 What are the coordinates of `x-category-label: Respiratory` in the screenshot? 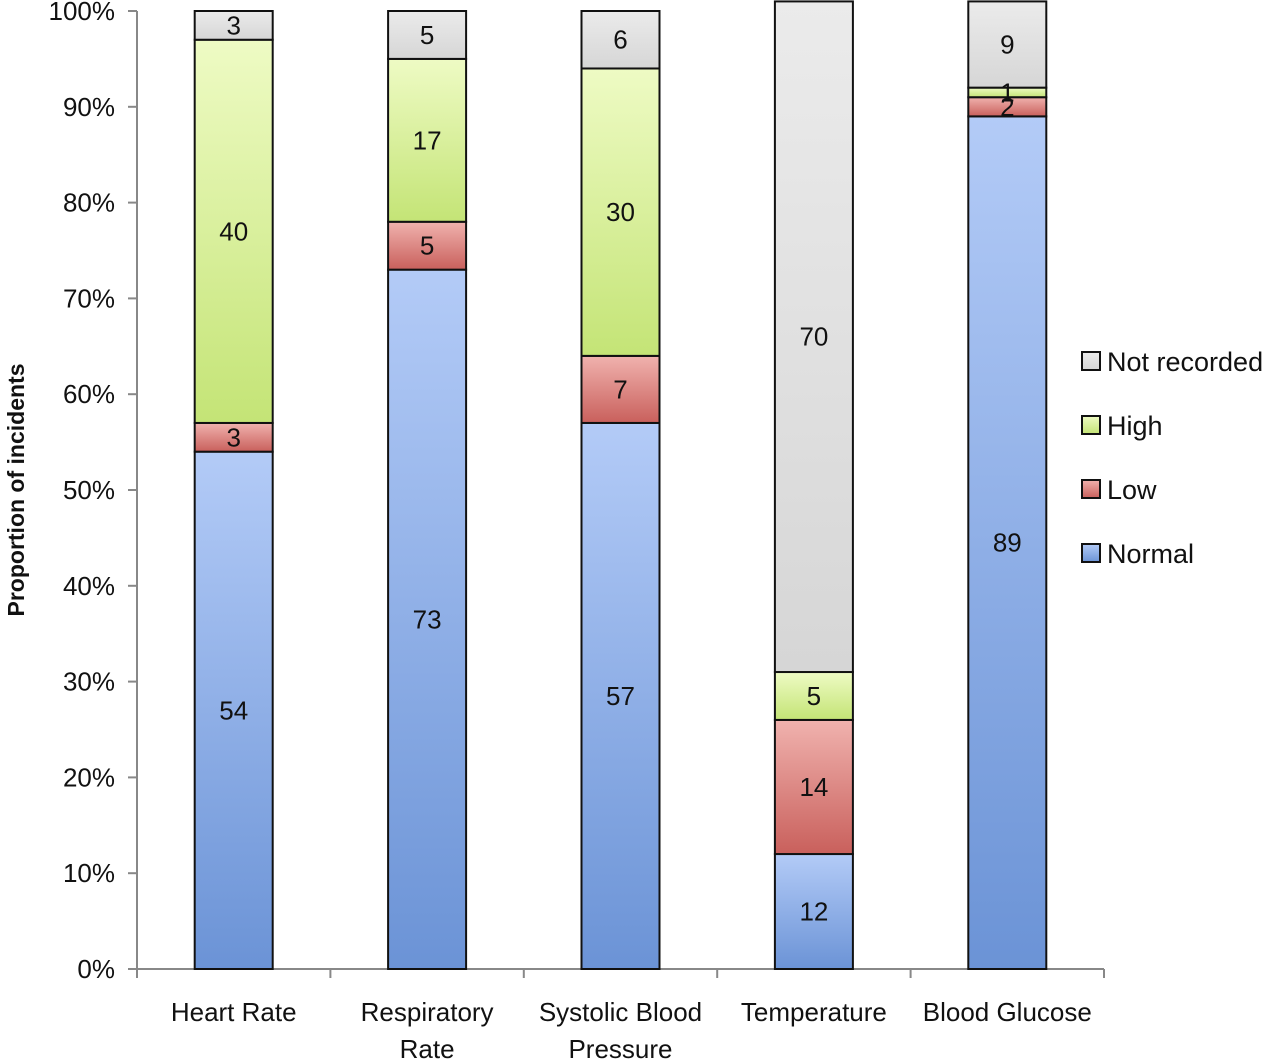 It's located at (427, 1012).